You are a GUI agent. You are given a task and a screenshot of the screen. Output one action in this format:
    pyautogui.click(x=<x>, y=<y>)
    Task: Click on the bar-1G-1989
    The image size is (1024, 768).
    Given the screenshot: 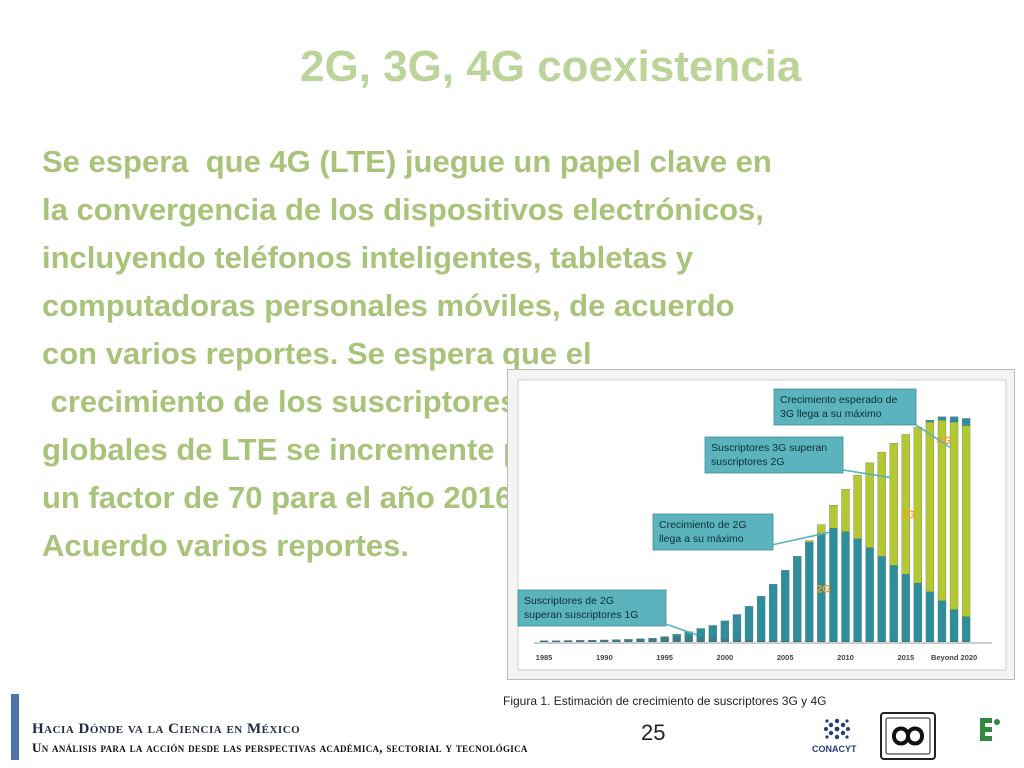 What is the action you would take?
    pyautogui.click(x=592, y=640)
    